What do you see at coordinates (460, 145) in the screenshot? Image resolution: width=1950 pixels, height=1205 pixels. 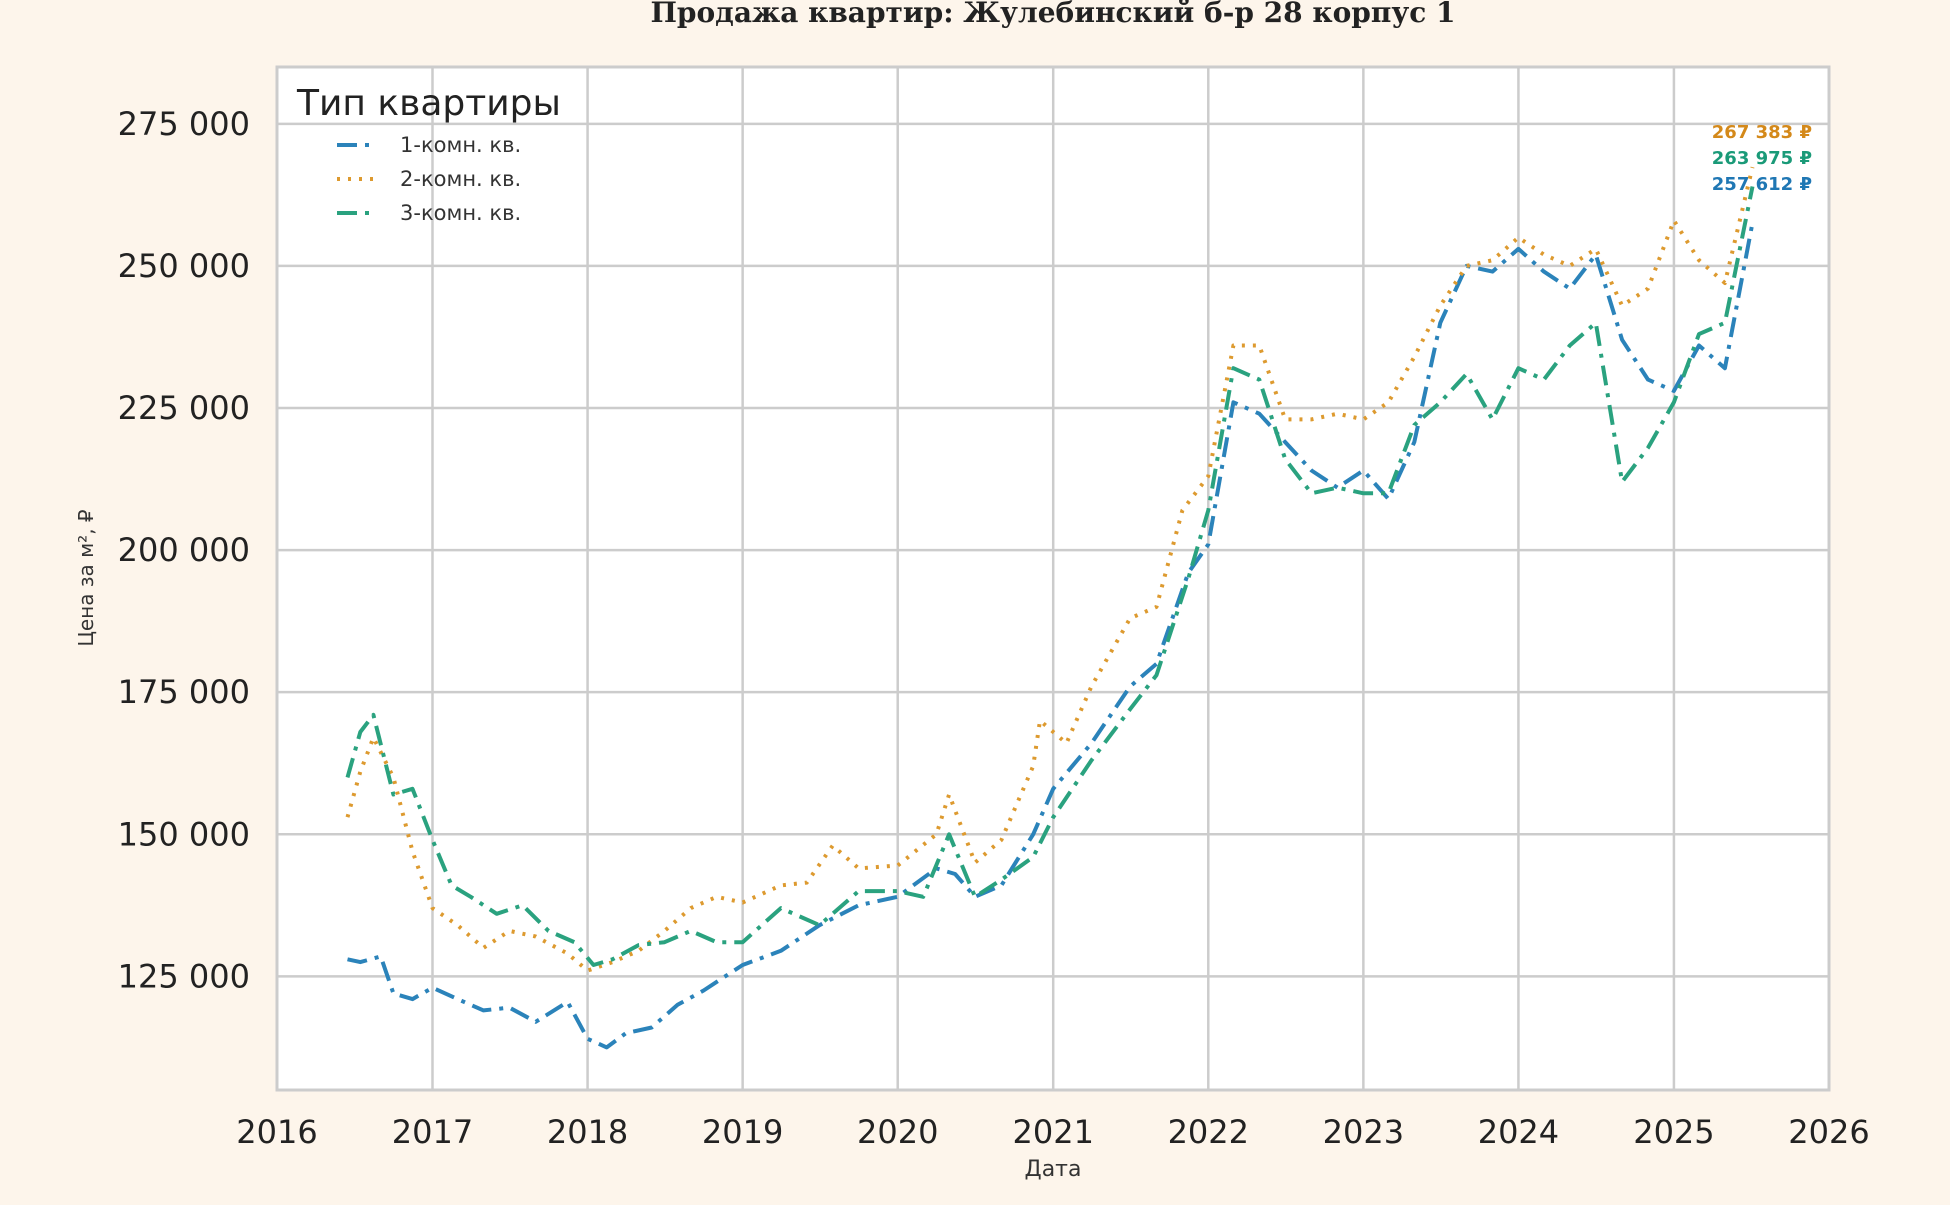 I see `legend-label: 1-комн. кв.` at bounding box center [460, 145].